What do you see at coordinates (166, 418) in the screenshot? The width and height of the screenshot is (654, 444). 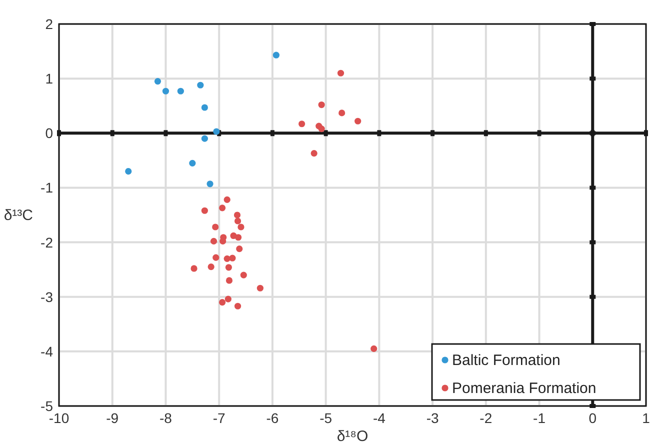 I see `x-tick-label: -8` at bounding box center [166, 418].